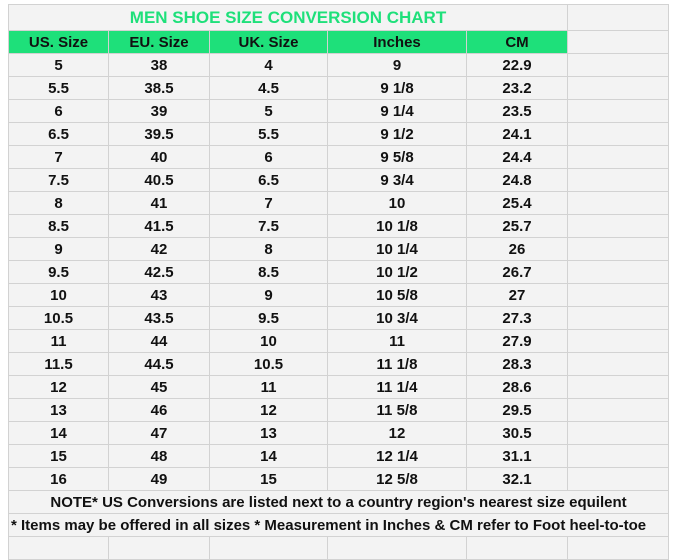 This screenshot has width=676, height=560. I want to click on table-cell: 9 1/8, so click(397, 88).